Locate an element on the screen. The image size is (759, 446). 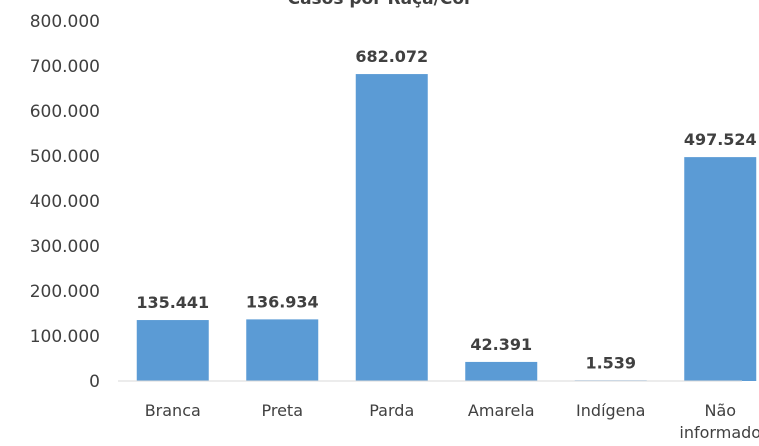
x-tick-label: Parda is located at coordinates (391, 410).